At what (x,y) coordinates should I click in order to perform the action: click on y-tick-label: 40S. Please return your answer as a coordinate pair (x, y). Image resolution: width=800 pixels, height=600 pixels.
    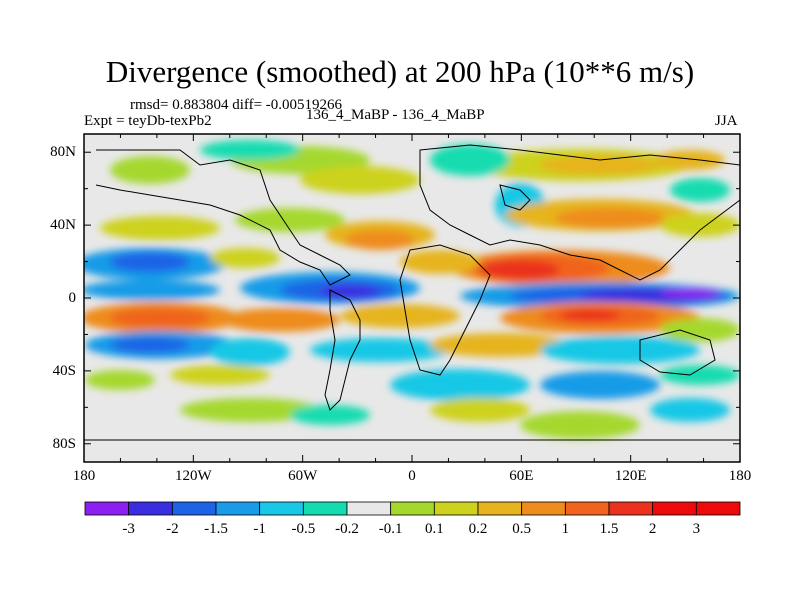
    Looking at the image, I should click on (64, 370).